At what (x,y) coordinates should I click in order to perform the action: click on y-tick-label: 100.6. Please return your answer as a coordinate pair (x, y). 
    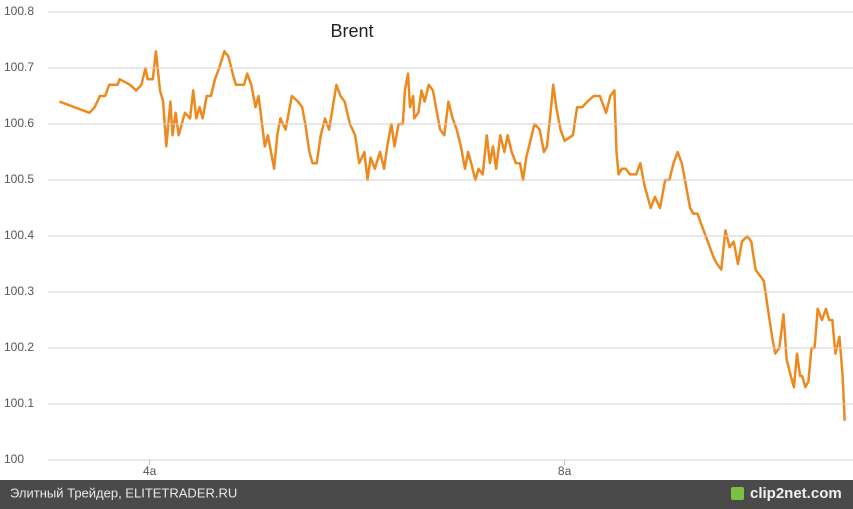
    Looking at the image, I should click on (19, 123).